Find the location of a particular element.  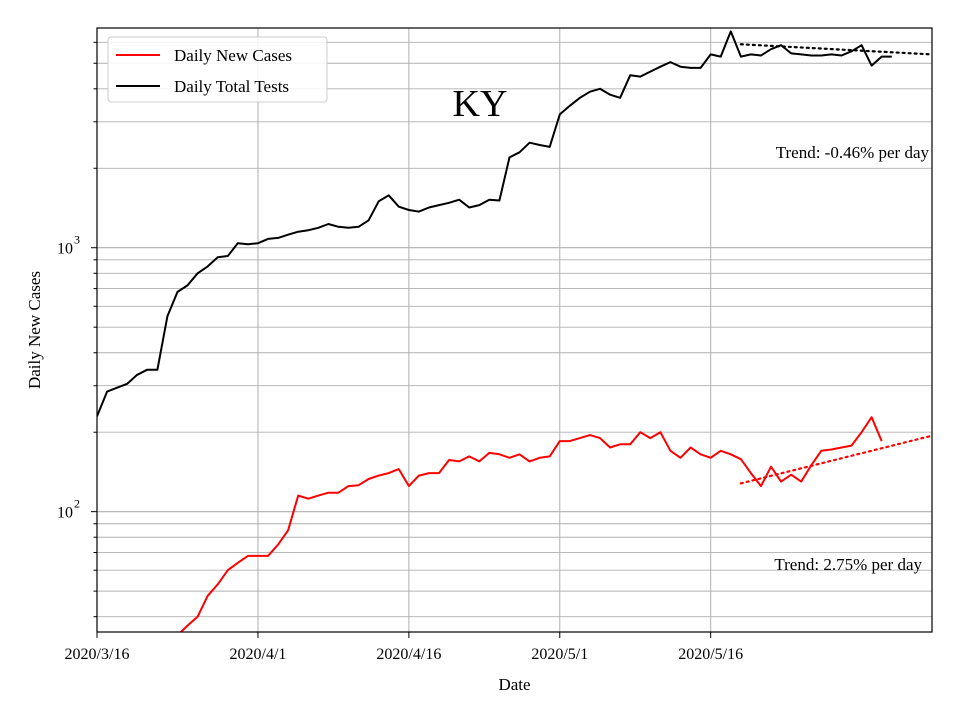

legend-box is located at coordinates (217, 69).